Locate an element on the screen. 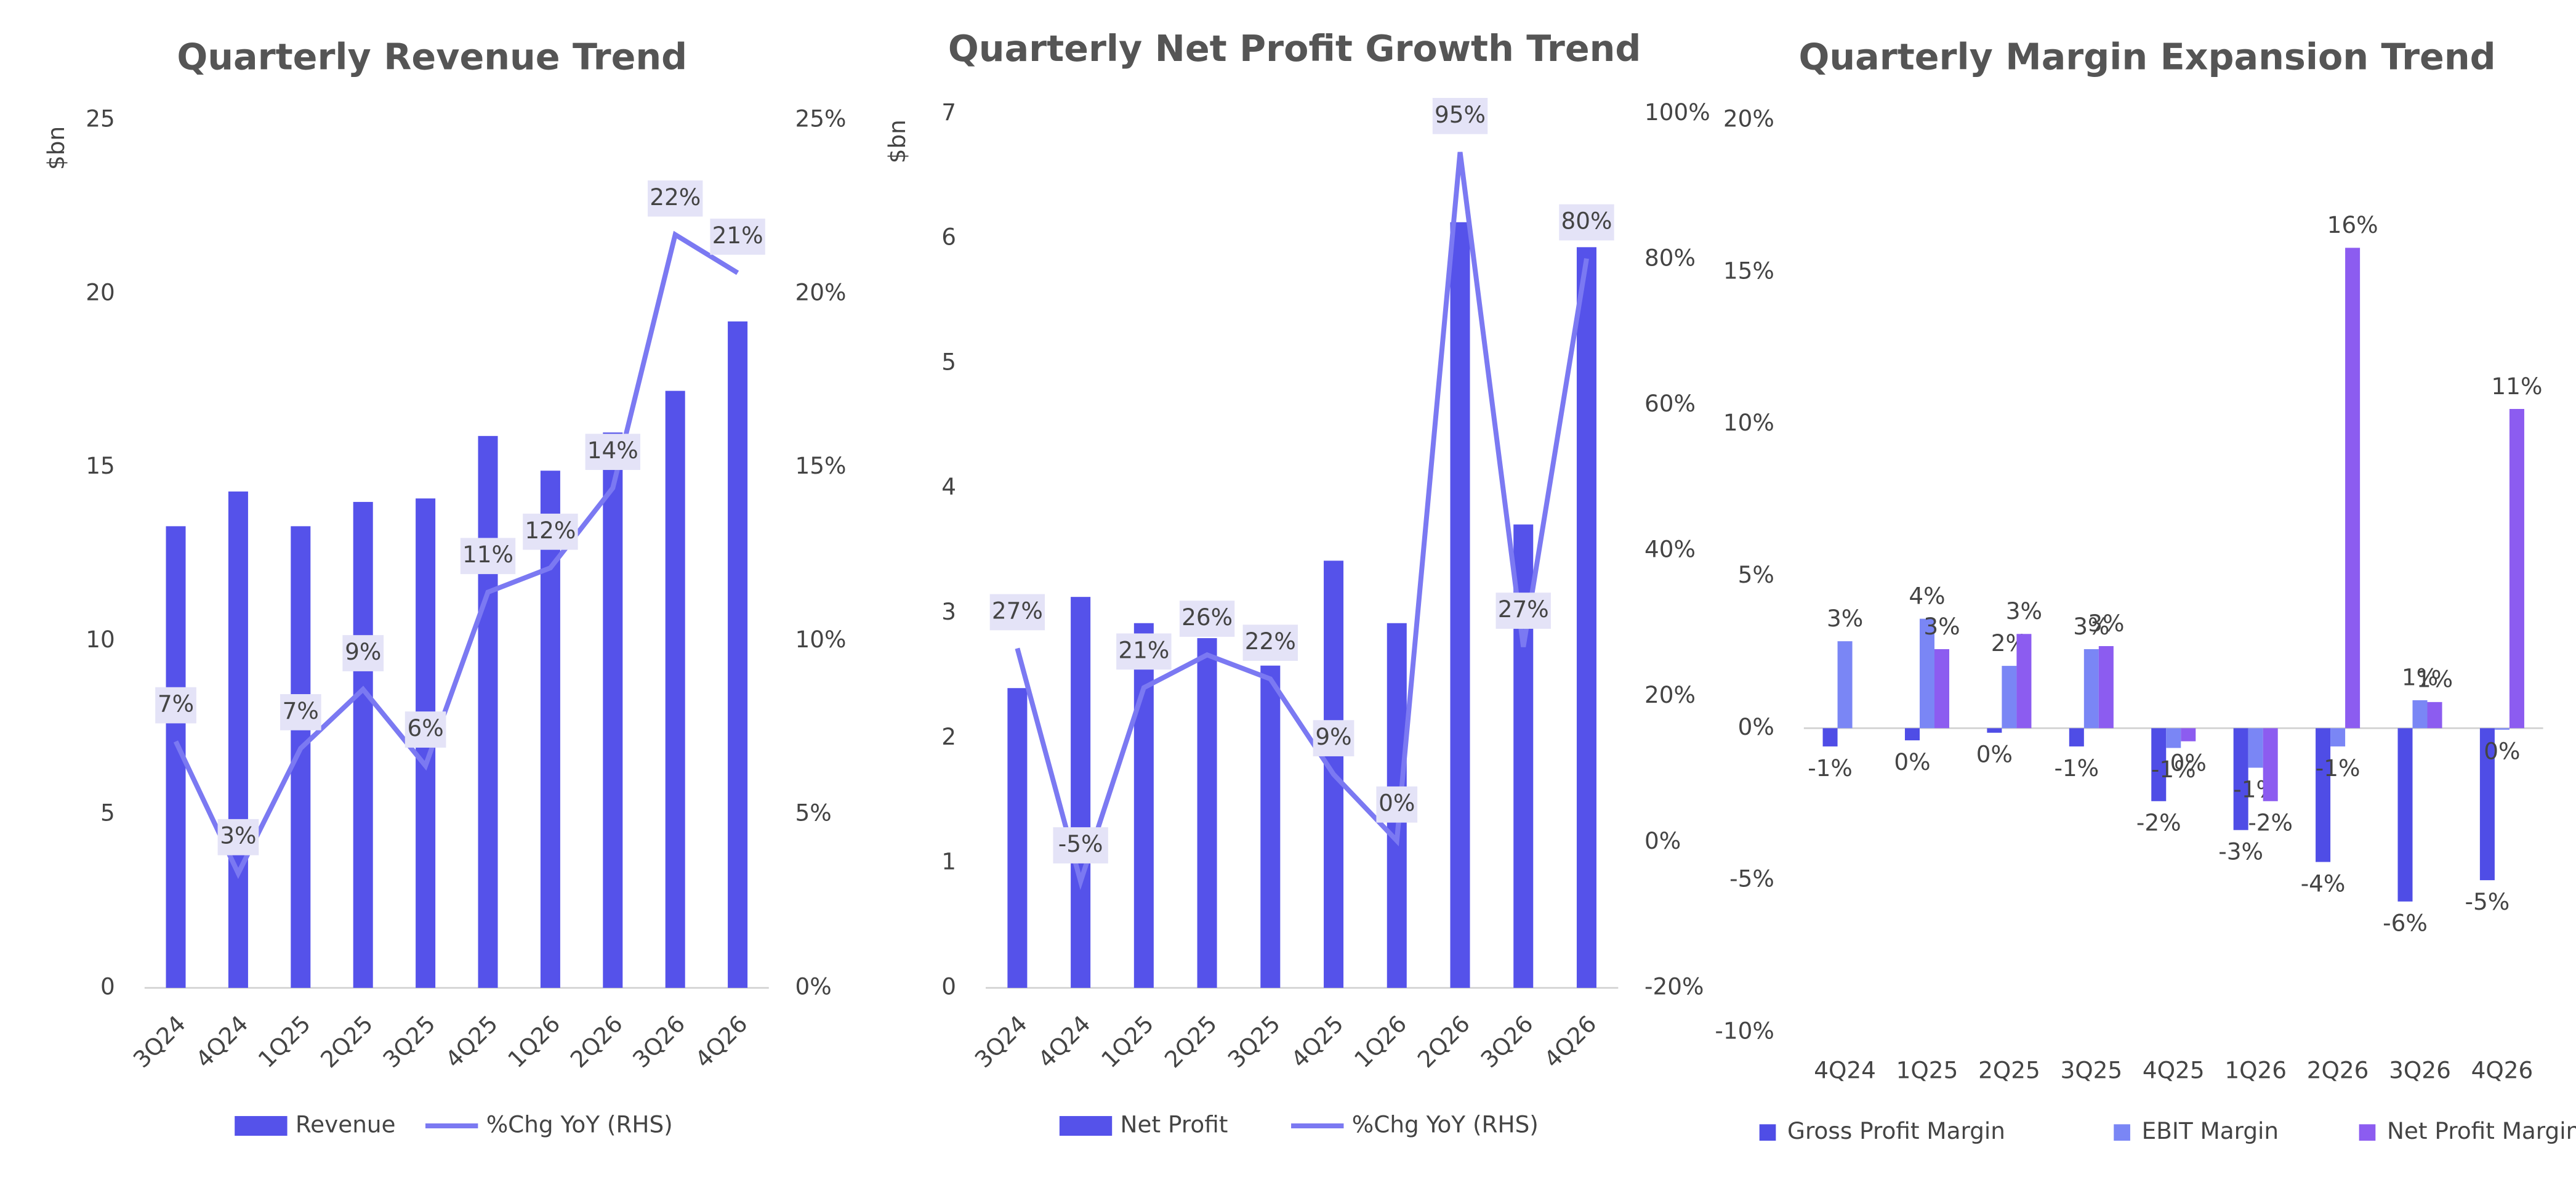 The image size is (2576, 1177). y-axis-label: $bn is located at coordinates (897, 141).